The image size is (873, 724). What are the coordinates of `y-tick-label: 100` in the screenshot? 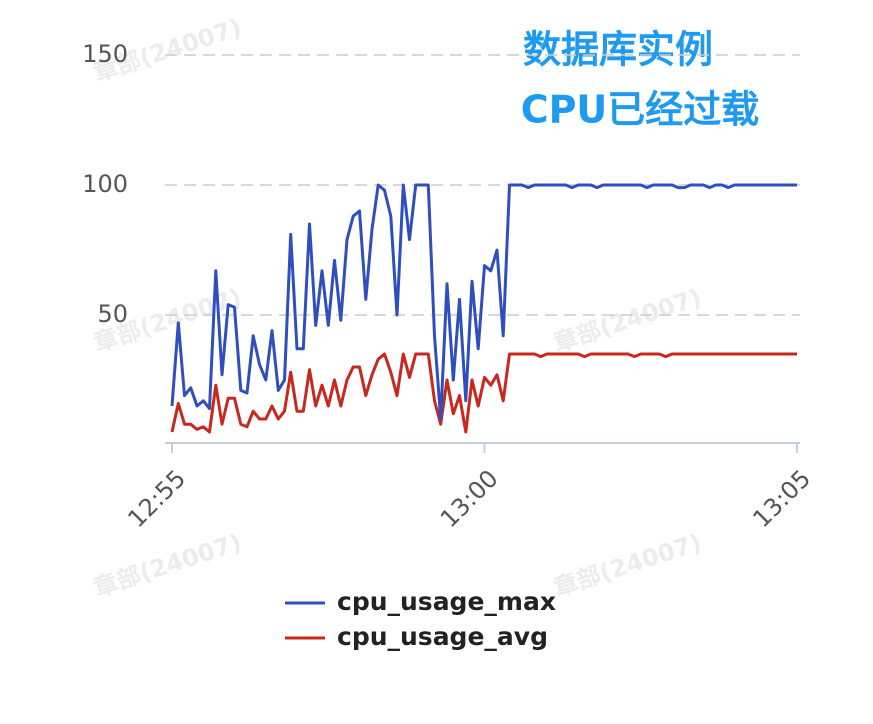 It's located at (105, 184).